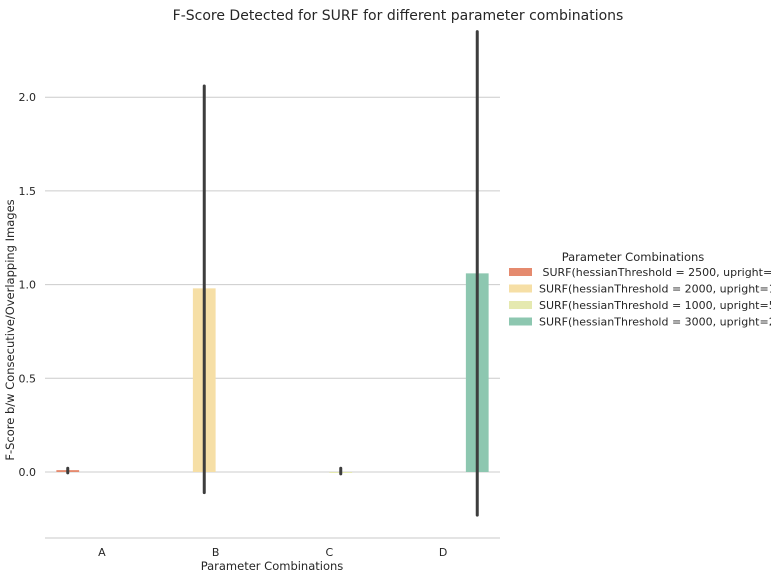  Describe the element at coordinates (216, 552) in the screenshot. I see `x-tick-label: B` at that location.